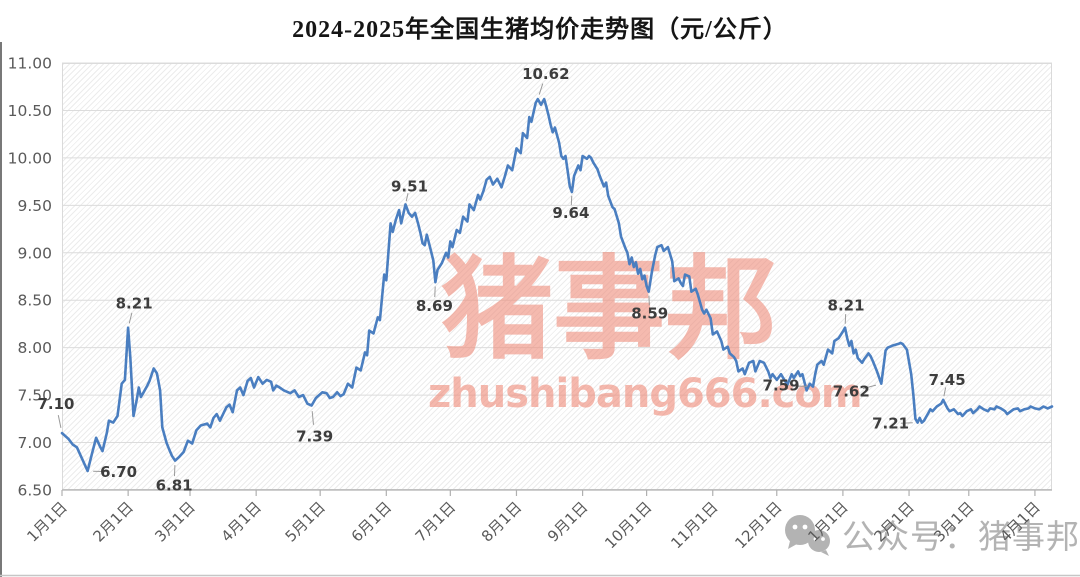 Image resolution: width=1080 pixels, height=577 pixels. What do you see at coordinates (314, 437) in the screenshot?
I see `data-label: 7.39` at bounding box center [314, 437].